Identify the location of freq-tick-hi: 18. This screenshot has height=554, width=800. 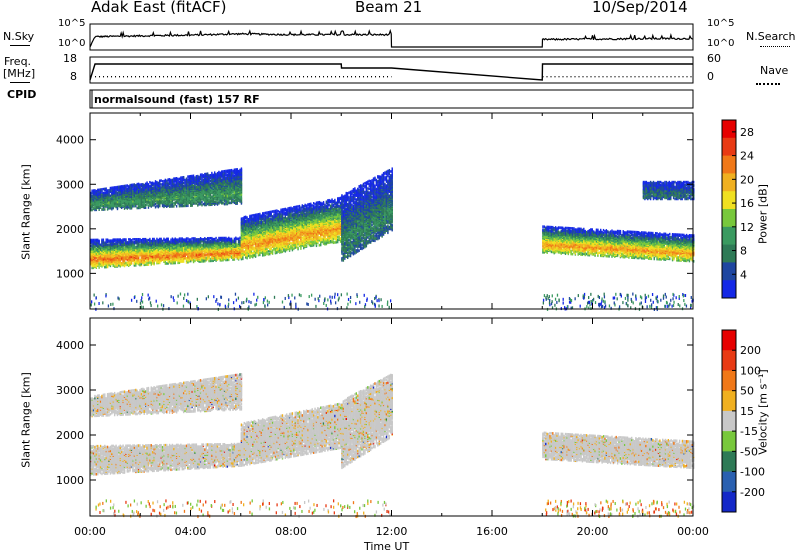
(70, 58).